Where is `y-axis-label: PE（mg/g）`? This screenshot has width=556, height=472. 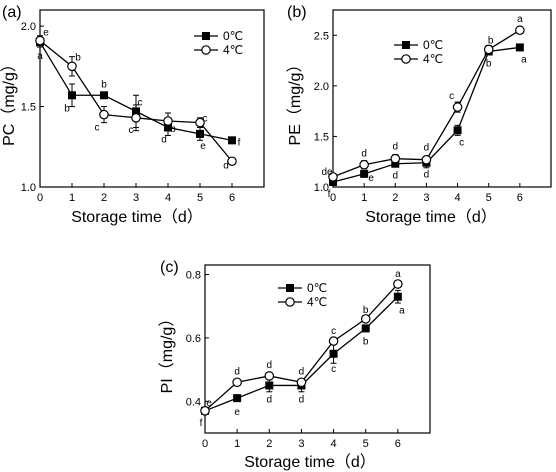 y-axis-label: PE（mg/g） is located at coordinates (295, 101).